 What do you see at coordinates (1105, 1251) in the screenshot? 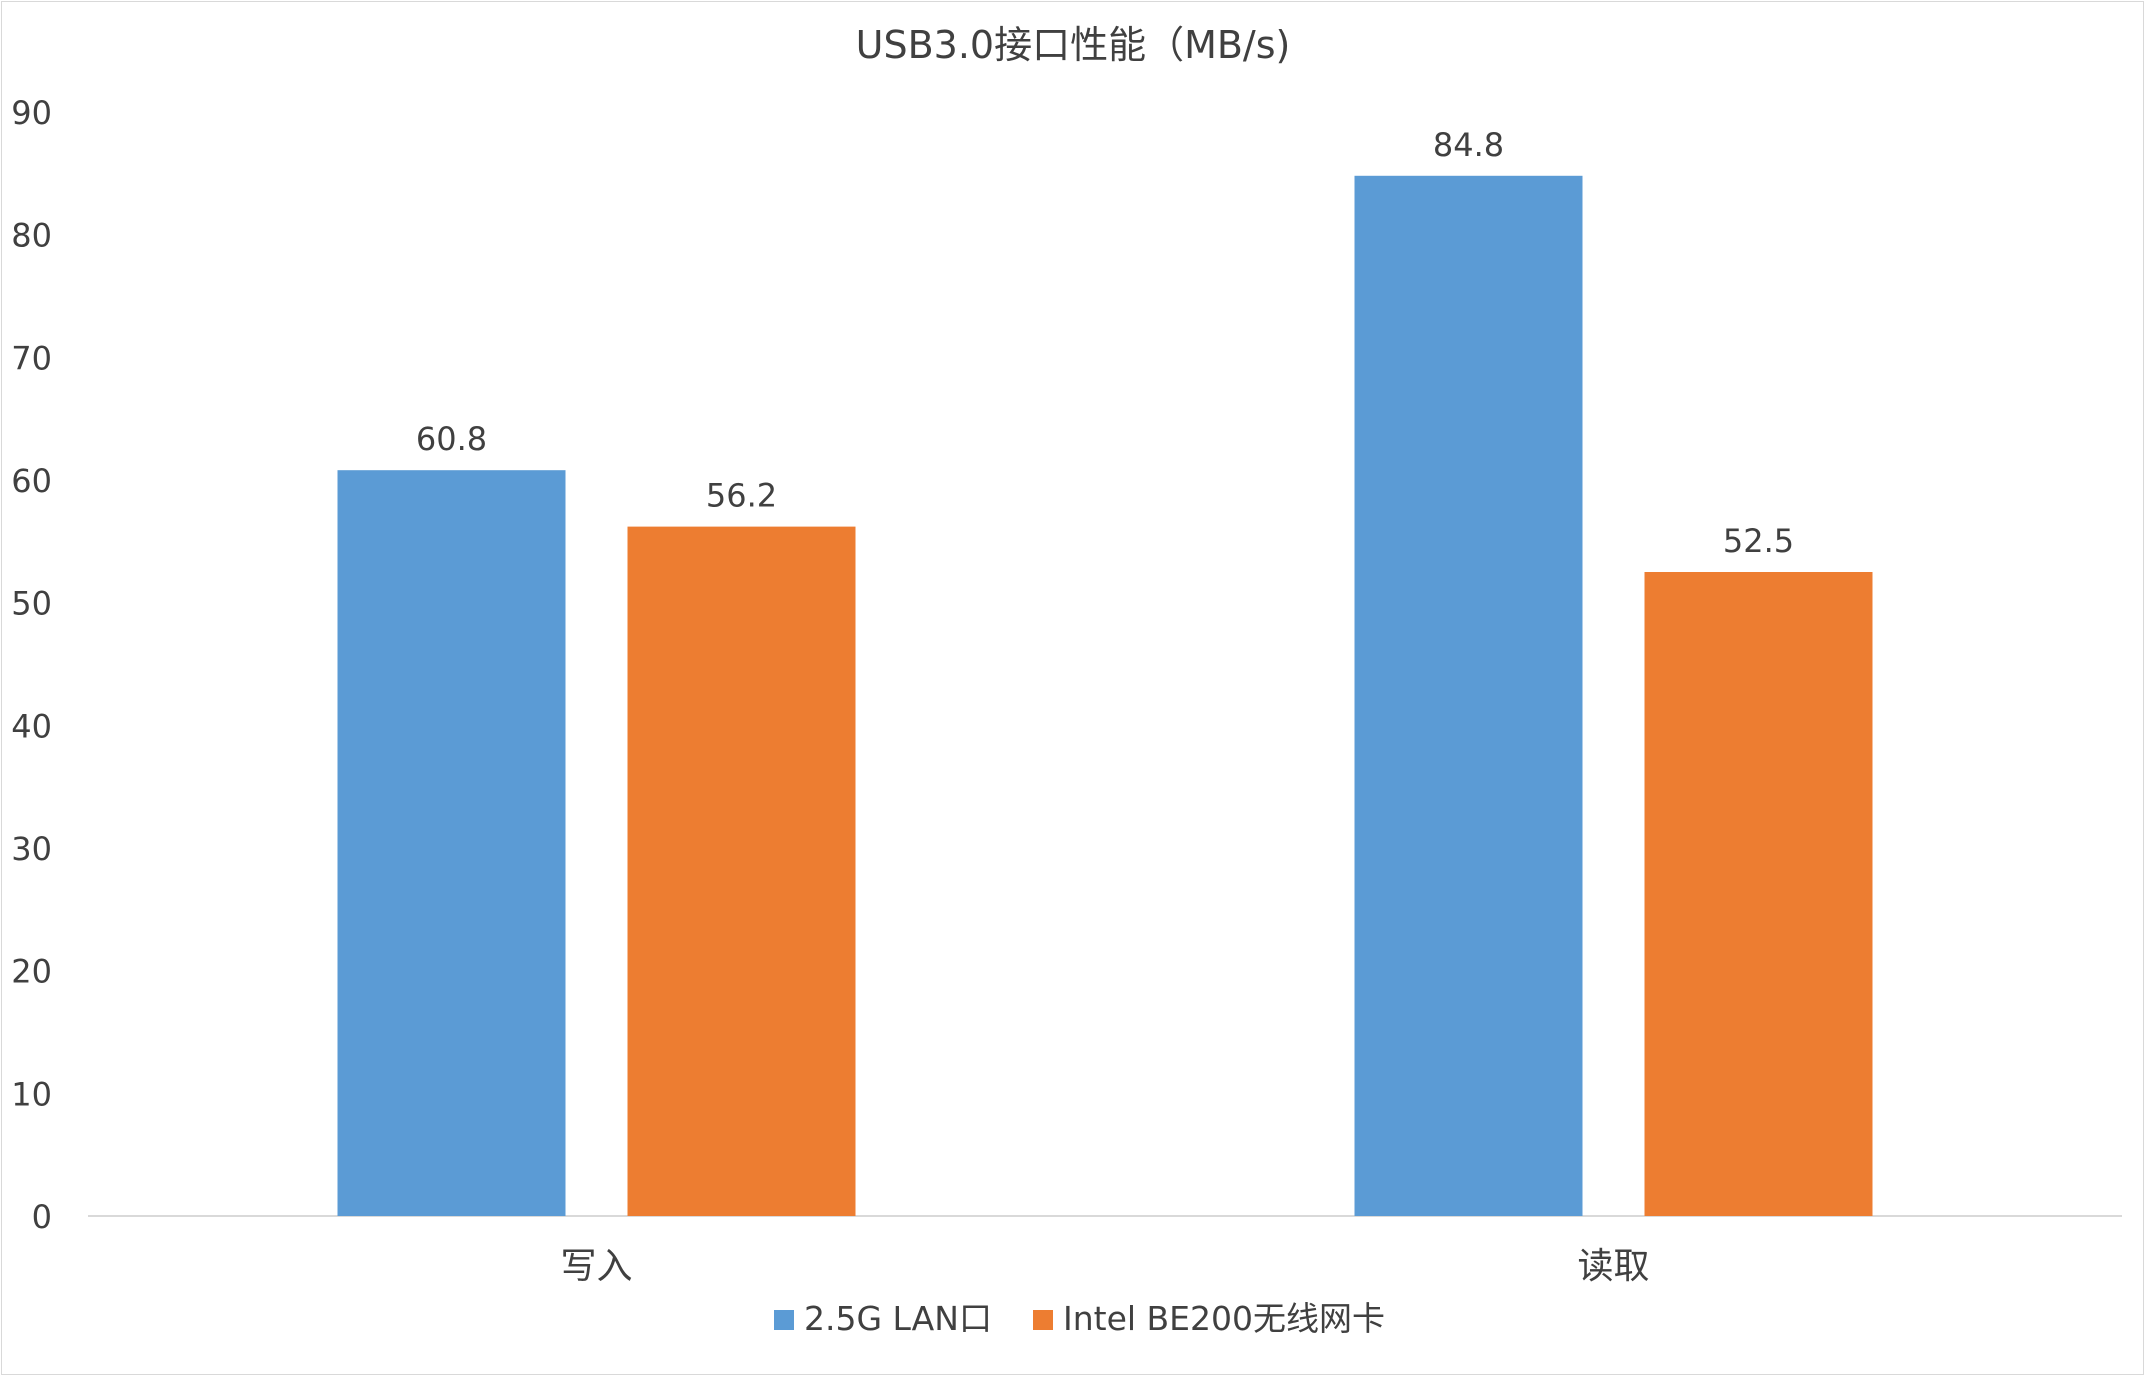
I see `x-axis: 写入 读取` at bounding box center [1105, 1251].